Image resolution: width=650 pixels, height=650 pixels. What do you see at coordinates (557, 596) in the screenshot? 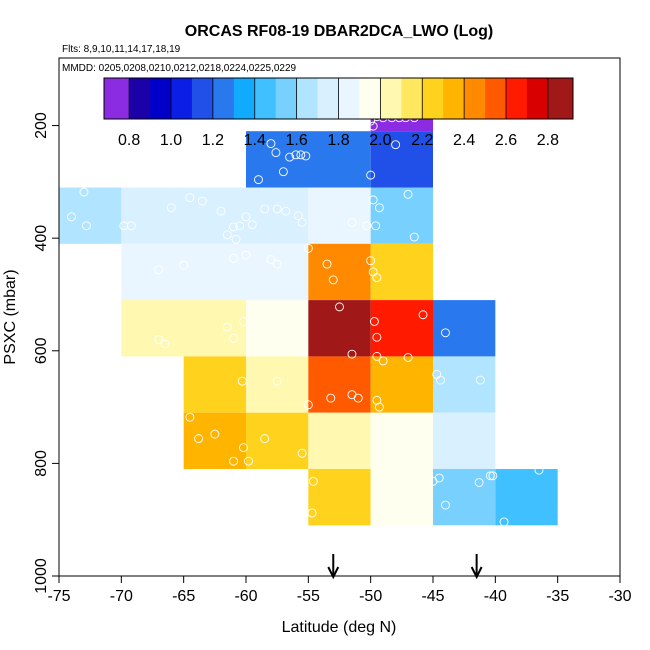
I see `x-tick-label: -35` at bounding box center [557, 596].